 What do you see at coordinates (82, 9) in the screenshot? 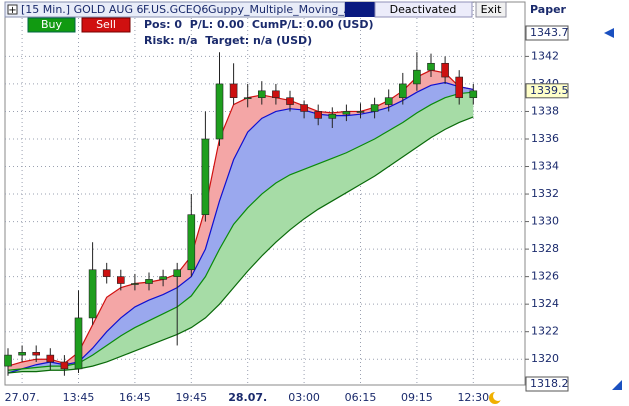
I see `instrument: [15 Min.] GOLD AUG 6` at bounding box center [82, 9].